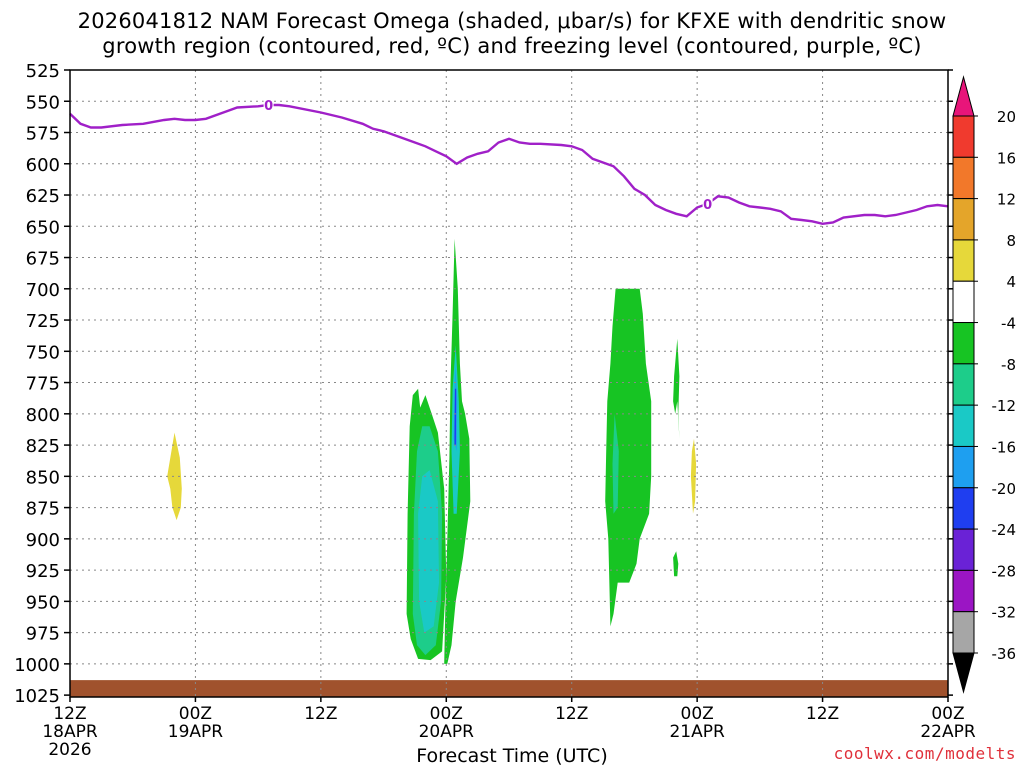  I want to click on colorbar-bottom-triangle, so click(963, 673).